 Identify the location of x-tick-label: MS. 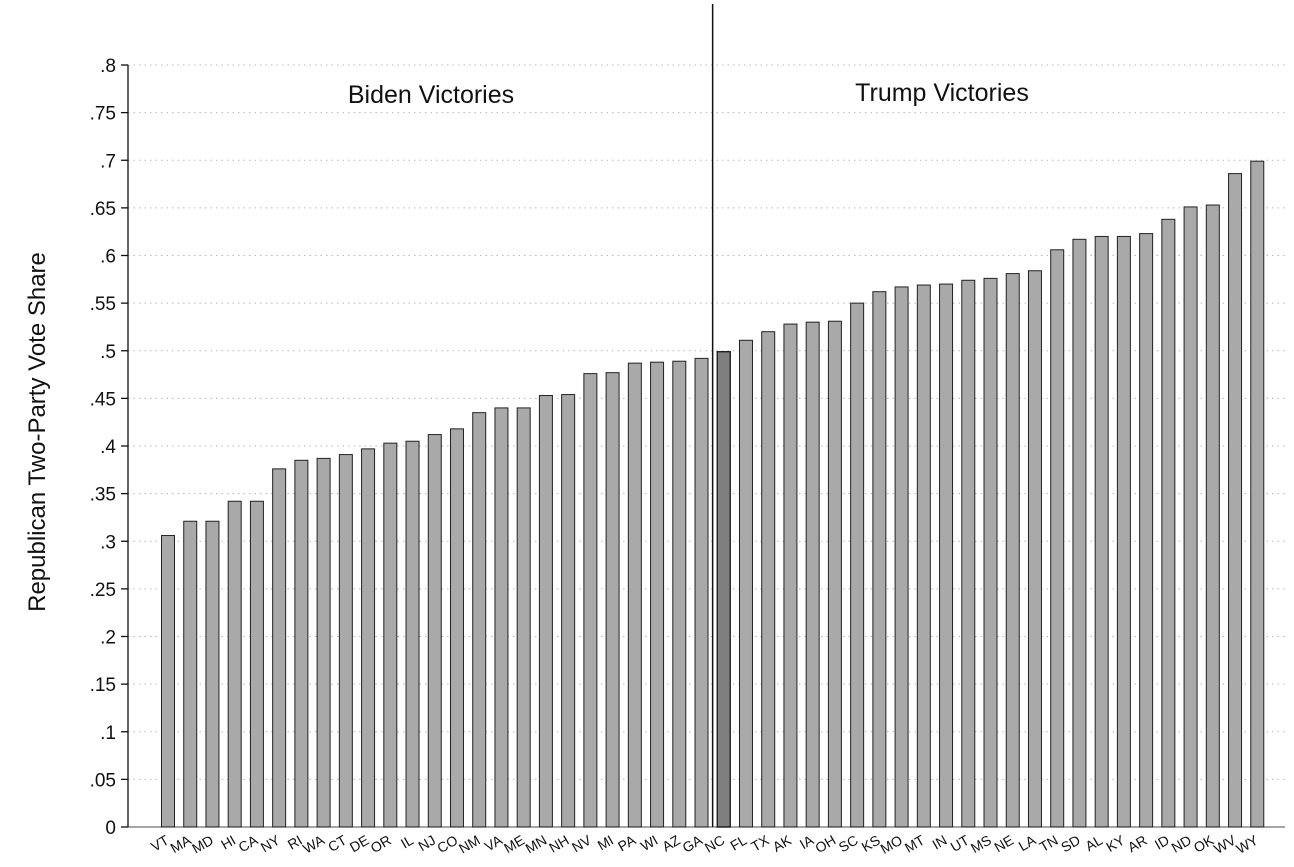
(981, 844).